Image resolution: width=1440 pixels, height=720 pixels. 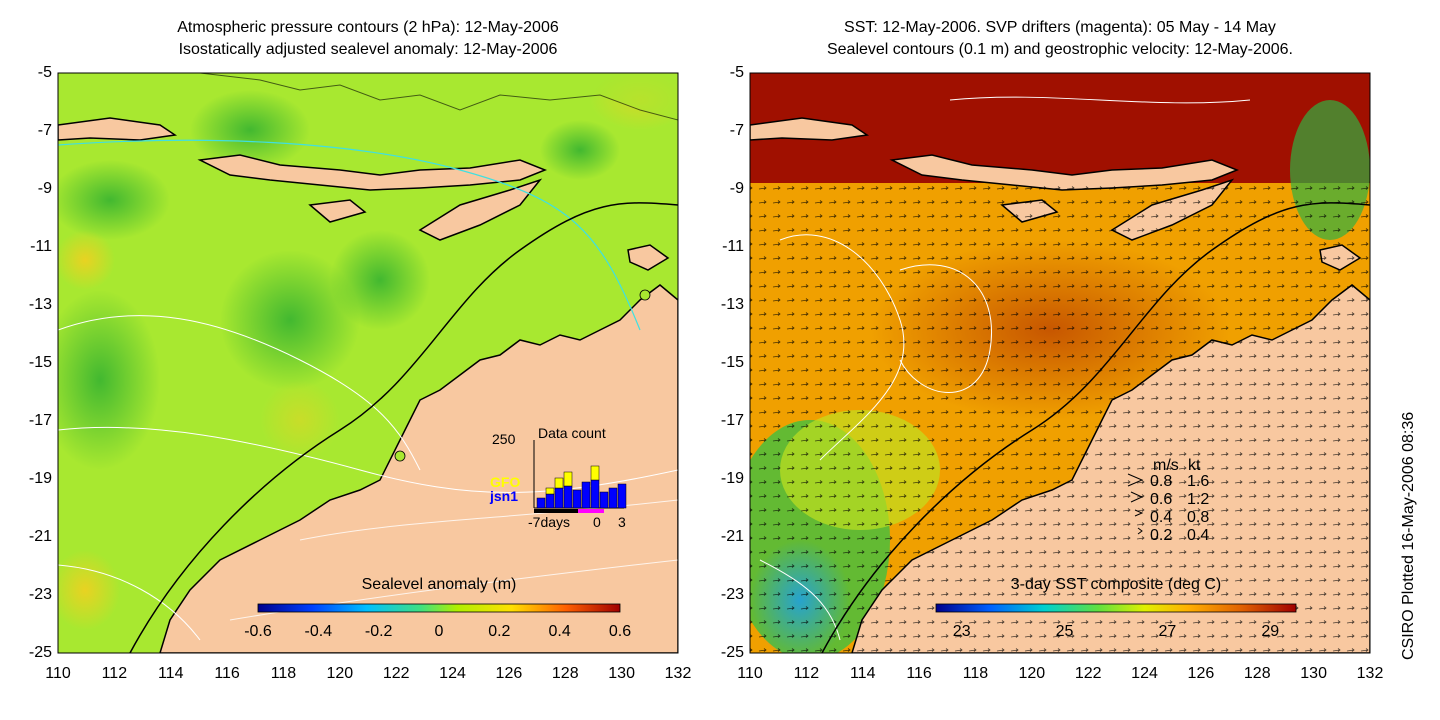 What do you see at coordinates (732, 594) in the screenshot?
I see `right-lat-tick-label: -23` at bounding box center [732, 594].